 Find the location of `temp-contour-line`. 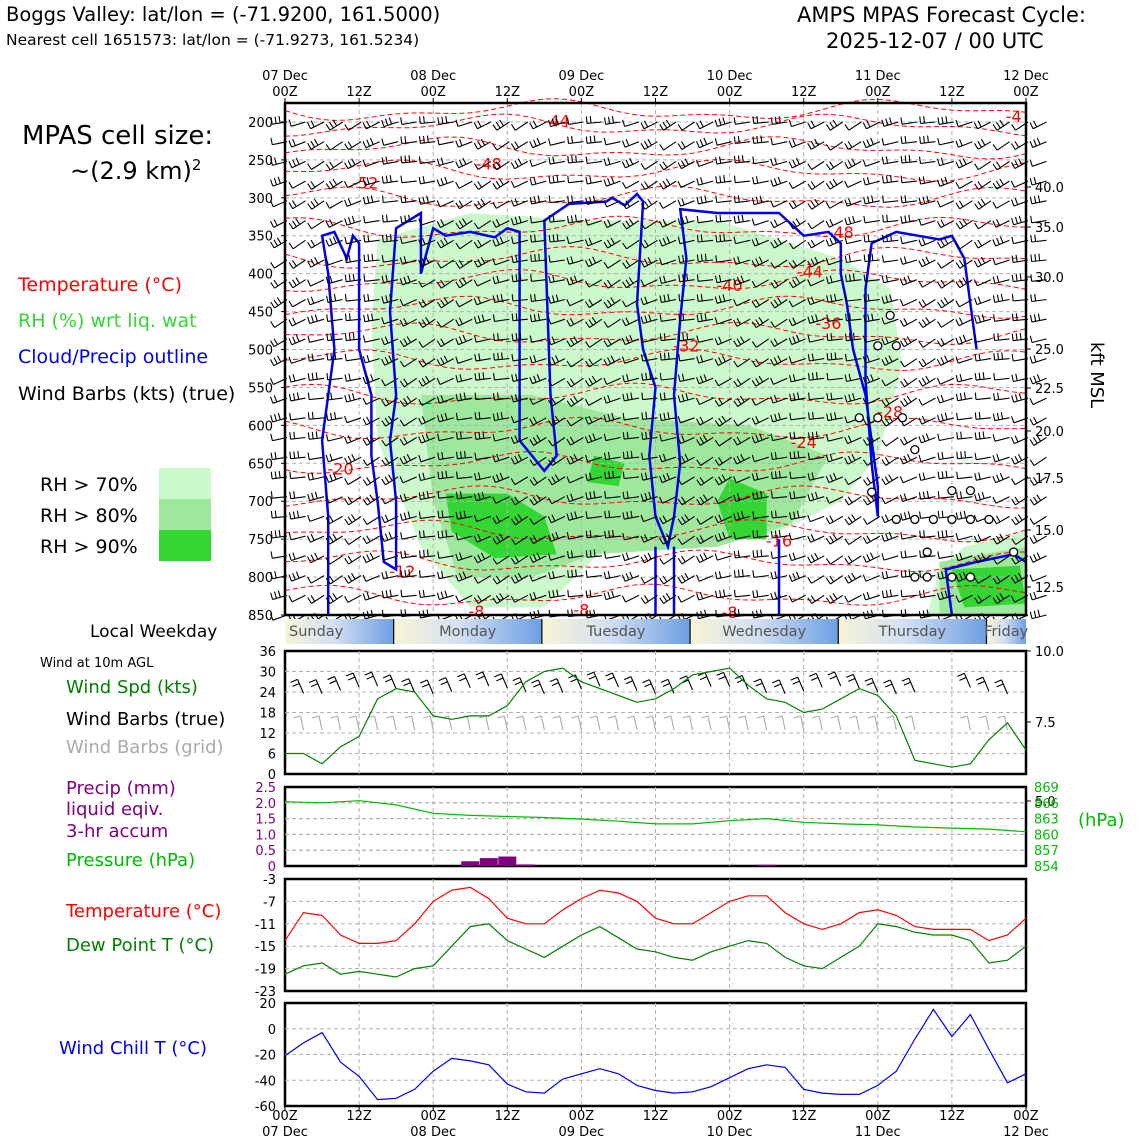

temp-contour-line is located at coordinates (655, 497).